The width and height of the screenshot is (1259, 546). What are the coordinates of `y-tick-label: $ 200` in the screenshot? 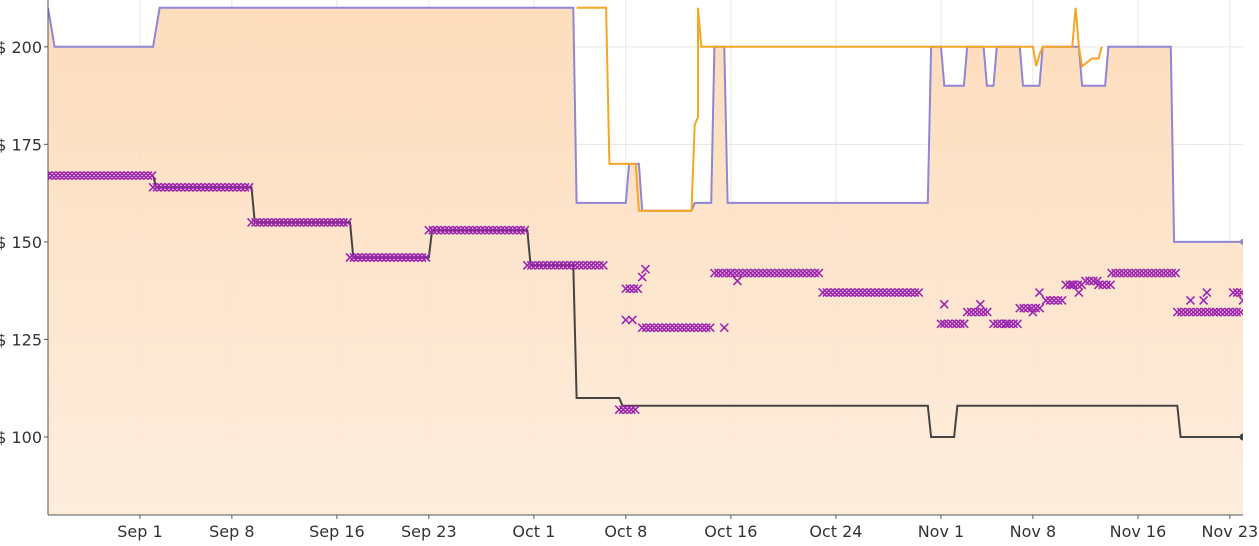 It's located at (21, 47).